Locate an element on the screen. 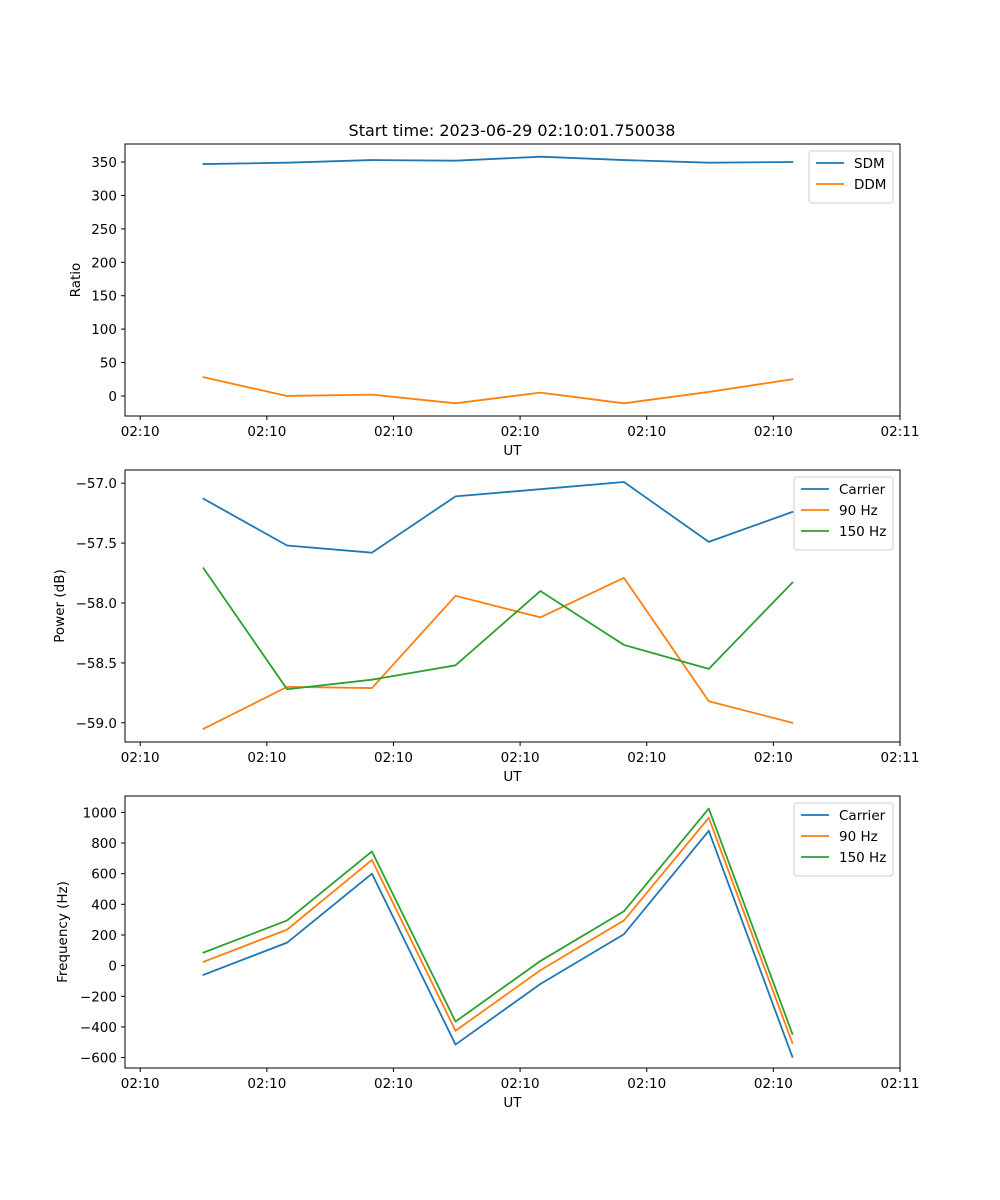 The image size is (1000, 1200). y-tick-label: 1000 is located at coordinates (100, 813).